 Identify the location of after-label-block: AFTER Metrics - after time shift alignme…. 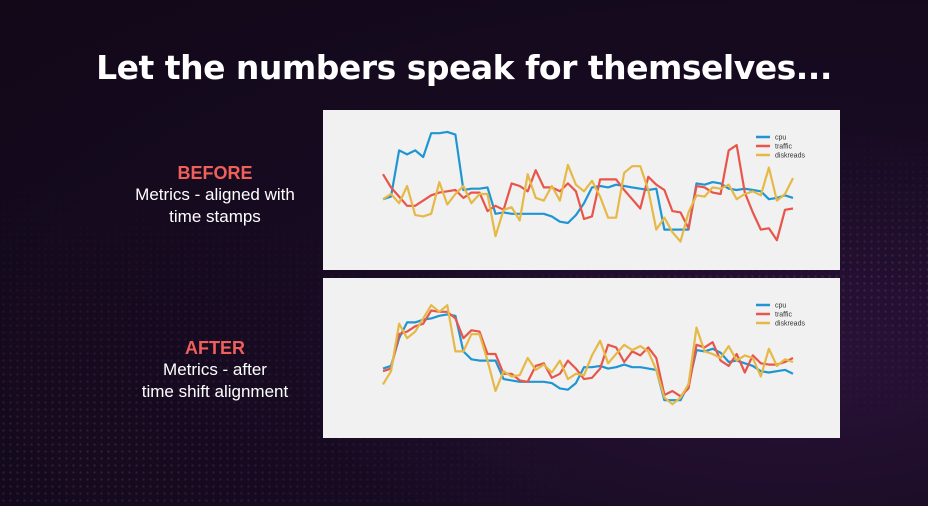
(215, 370).